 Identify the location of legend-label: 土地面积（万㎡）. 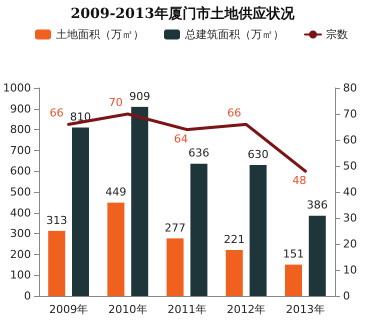
(100, 34).